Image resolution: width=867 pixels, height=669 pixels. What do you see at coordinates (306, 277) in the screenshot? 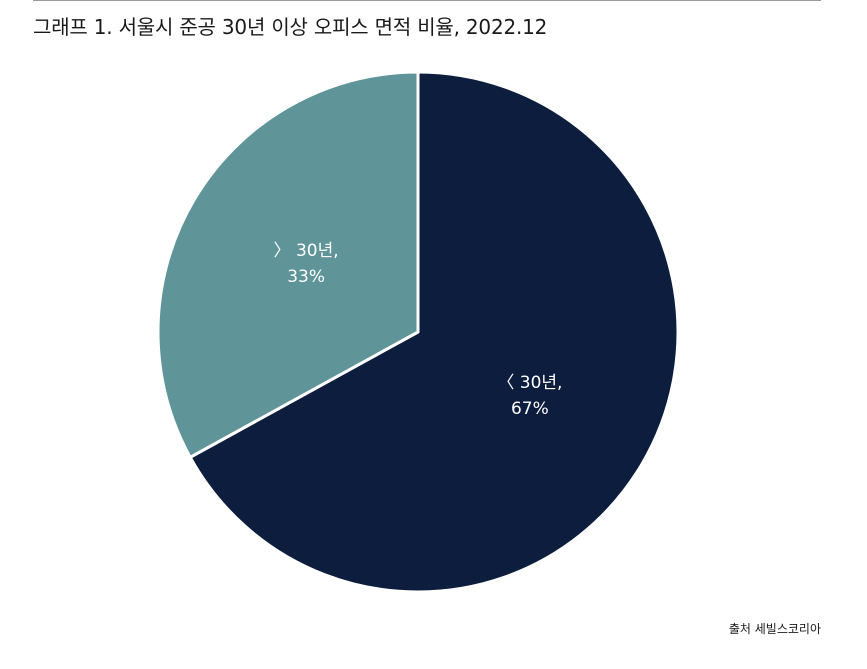
I see `slice-label-2-percent: 33%` at bounding box center [306, 277].